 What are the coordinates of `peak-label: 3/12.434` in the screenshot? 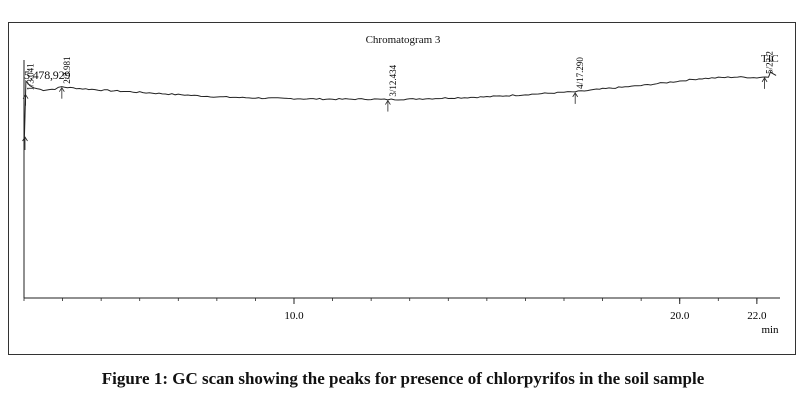 It's located at (393, 80).